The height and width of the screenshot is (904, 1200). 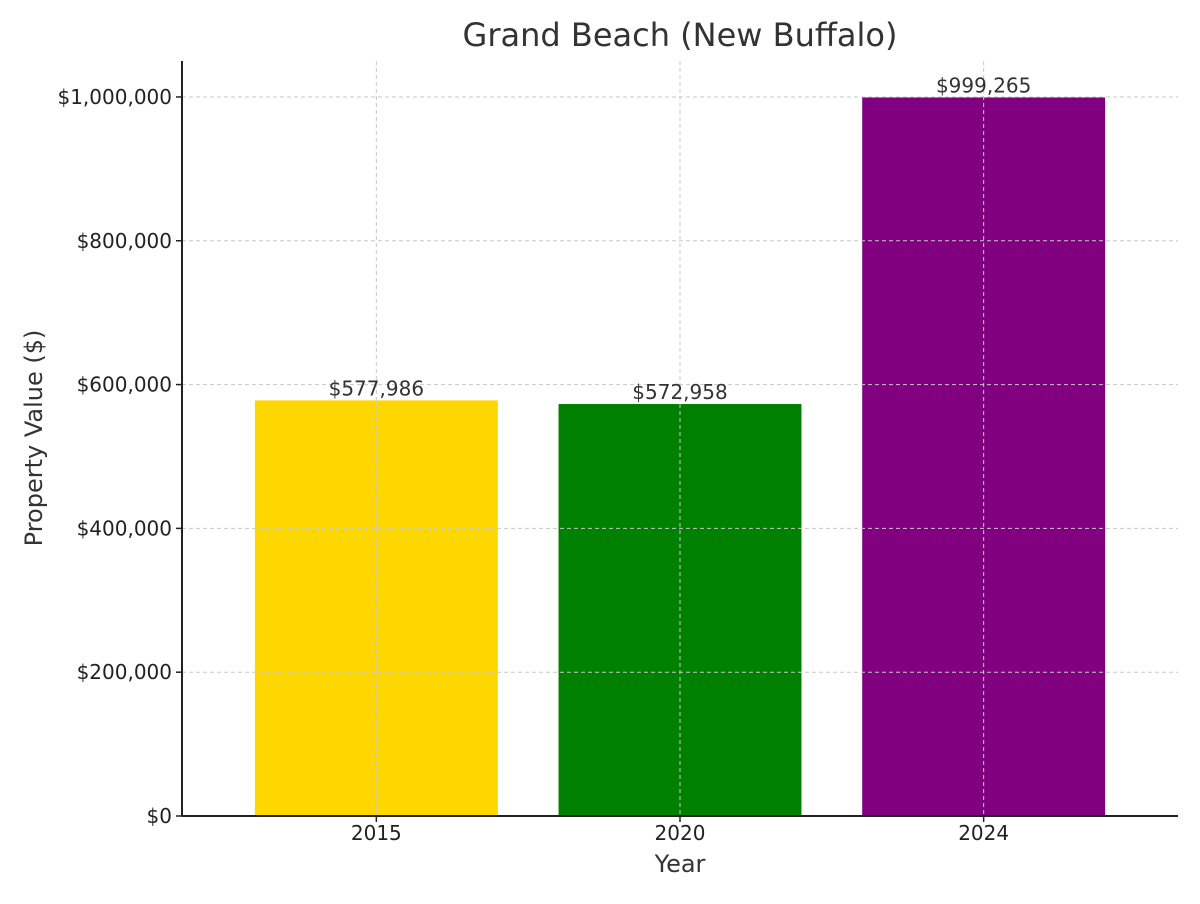 I want to click on y-tick-label: $600,000, so click(x=124, y=385).